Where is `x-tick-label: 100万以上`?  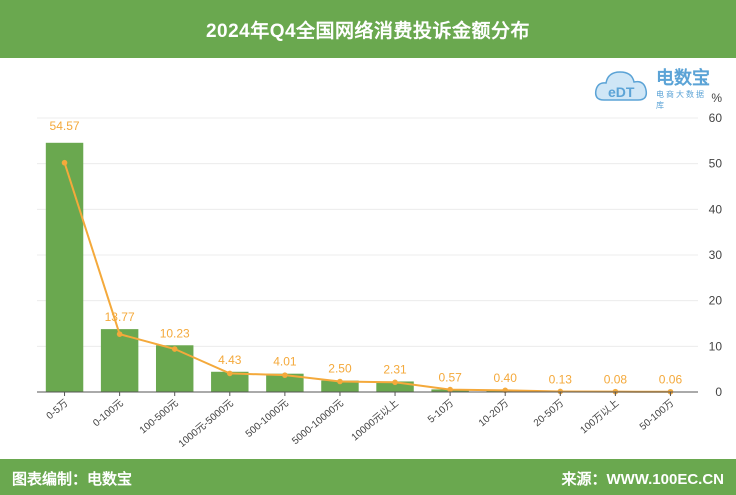 x-tick-label: 100万以上 is located at coordinates (599, 416).